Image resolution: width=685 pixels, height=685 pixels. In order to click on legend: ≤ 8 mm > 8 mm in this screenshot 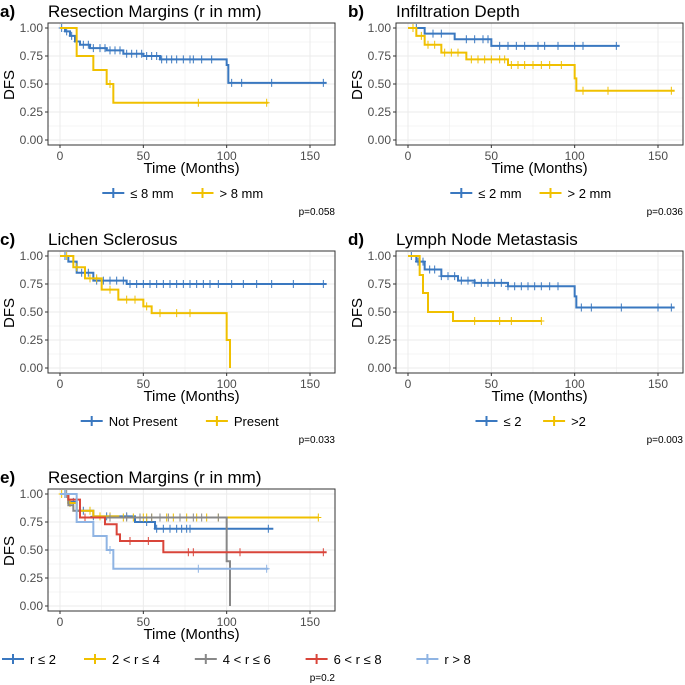, I will do `click(182, 193)`.